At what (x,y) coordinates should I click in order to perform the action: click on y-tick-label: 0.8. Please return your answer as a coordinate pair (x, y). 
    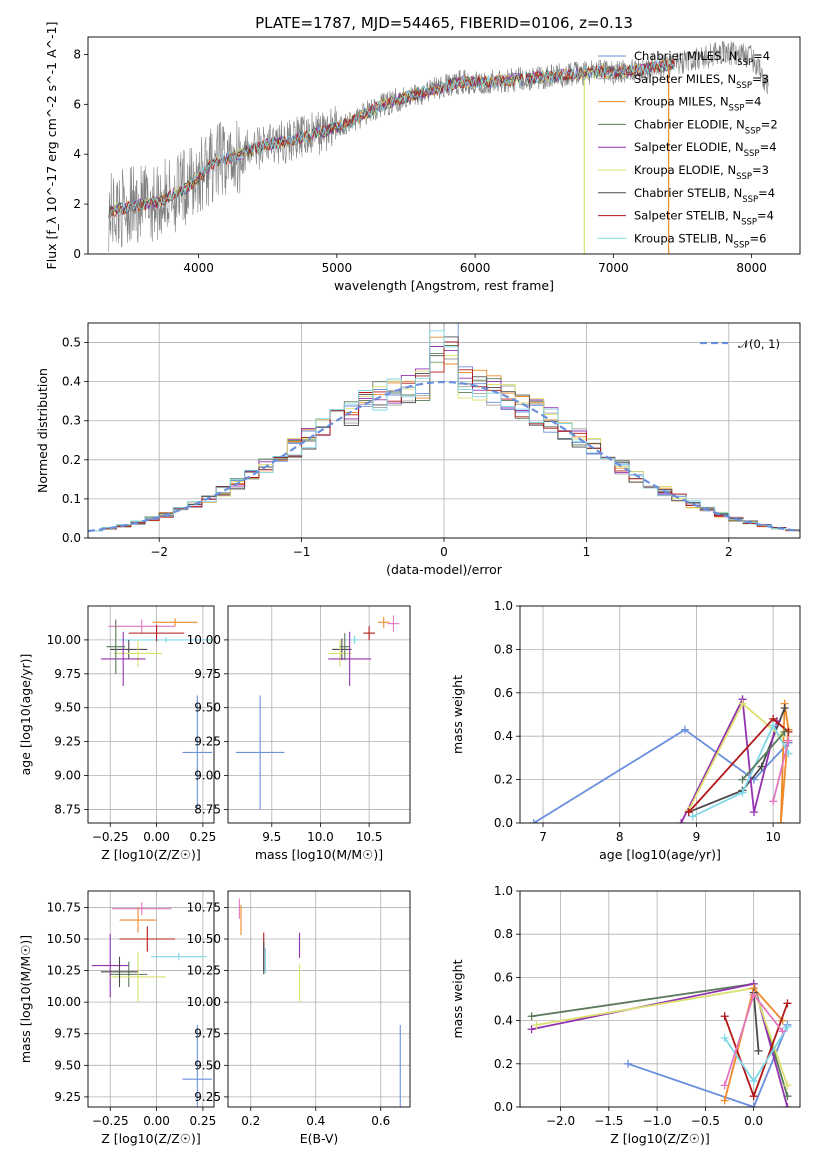
    Looking at the image, I should click on (503, 934).